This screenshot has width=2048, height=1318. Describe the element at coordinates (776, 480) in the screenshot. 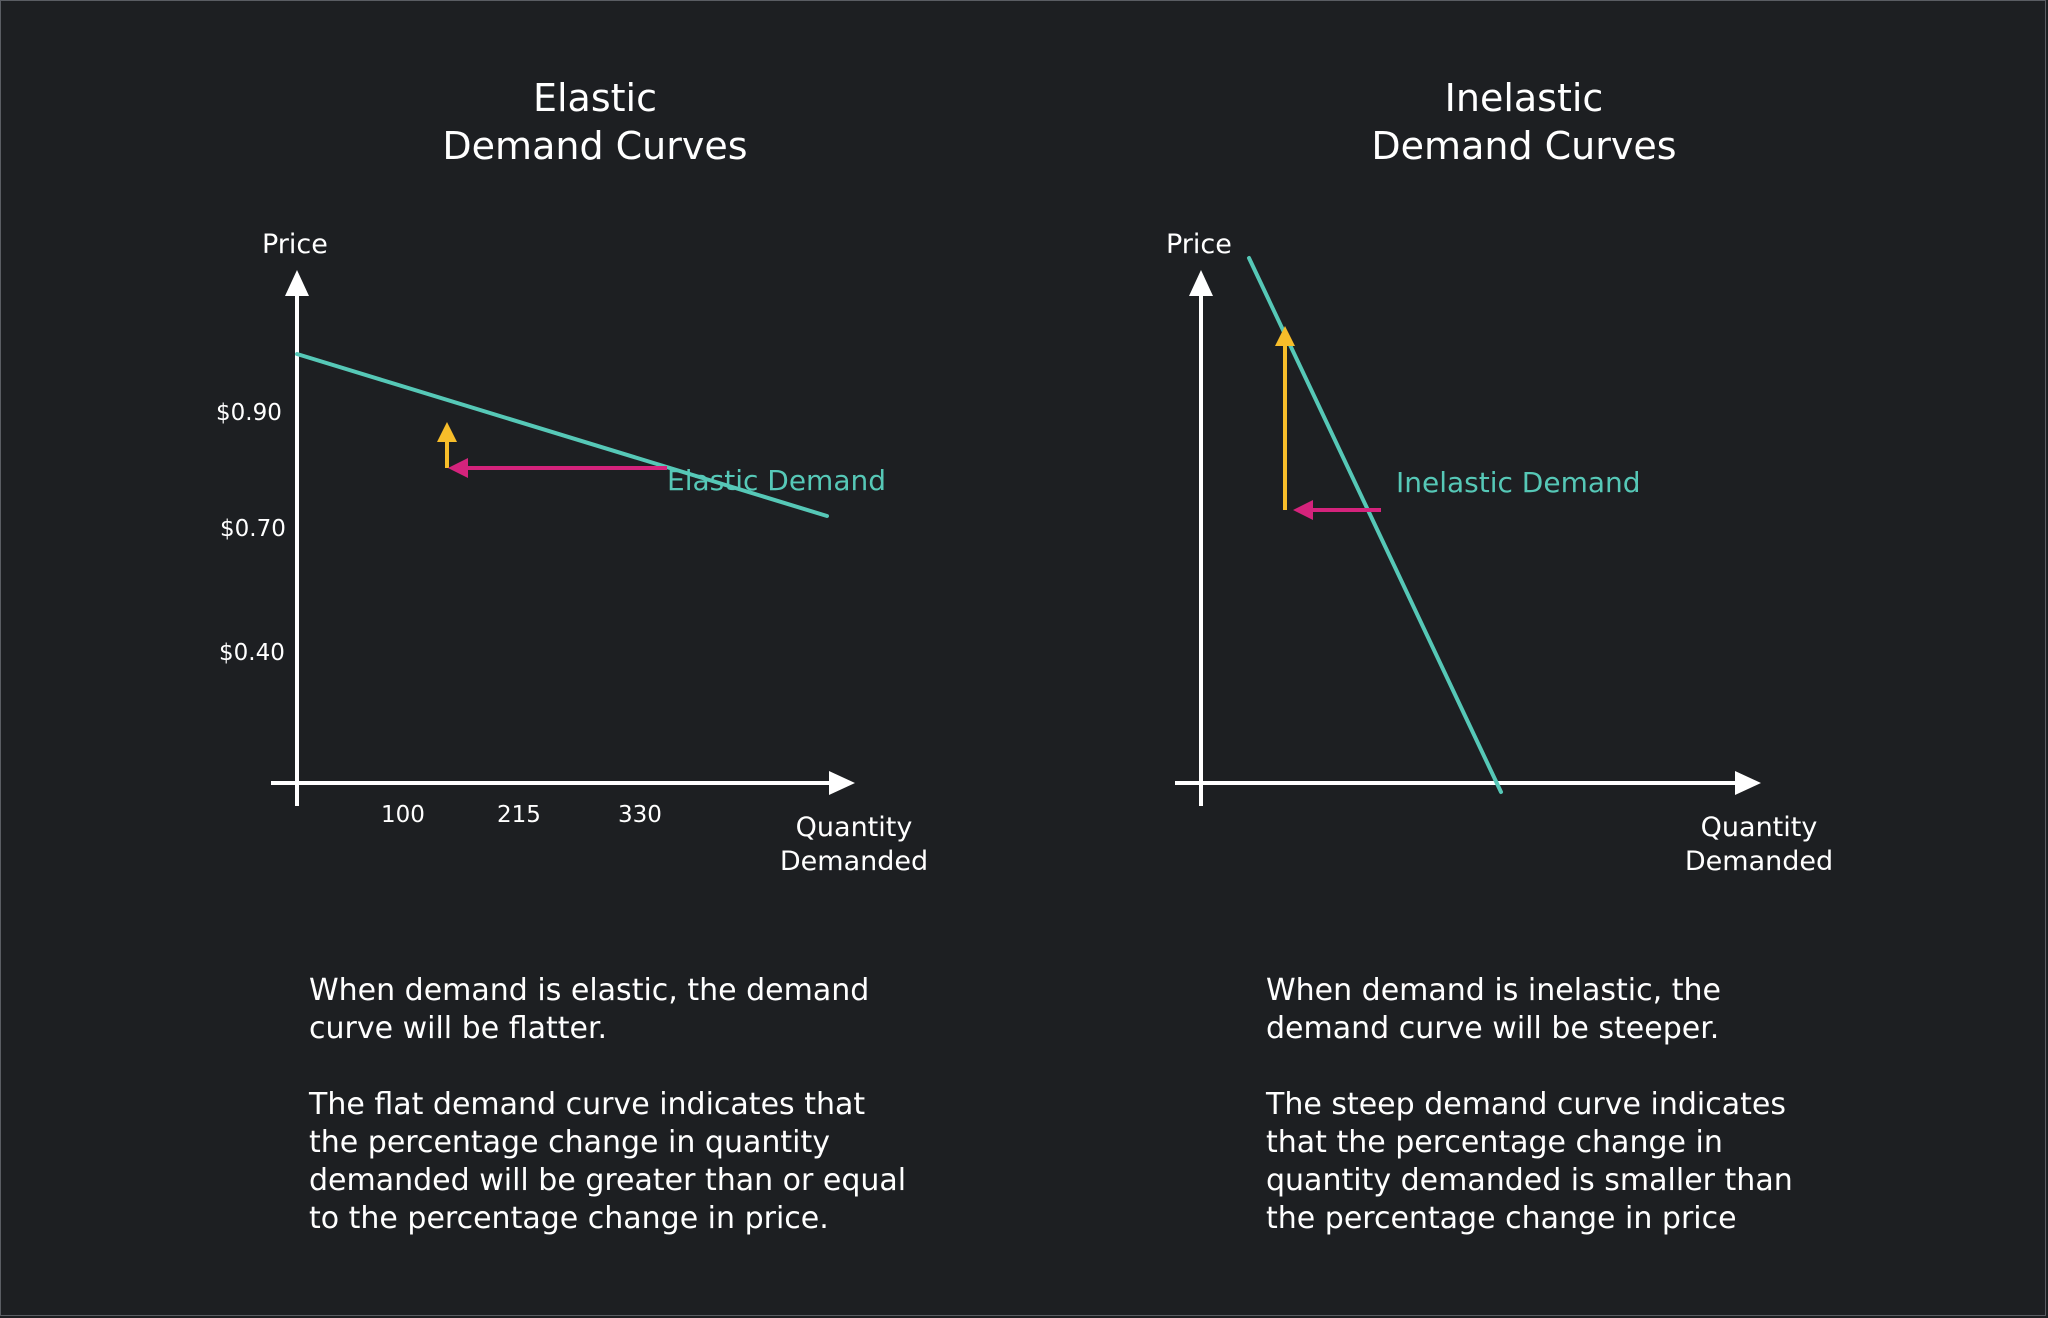

I see `elastic-demand-label: Elastic Demand` at that location.